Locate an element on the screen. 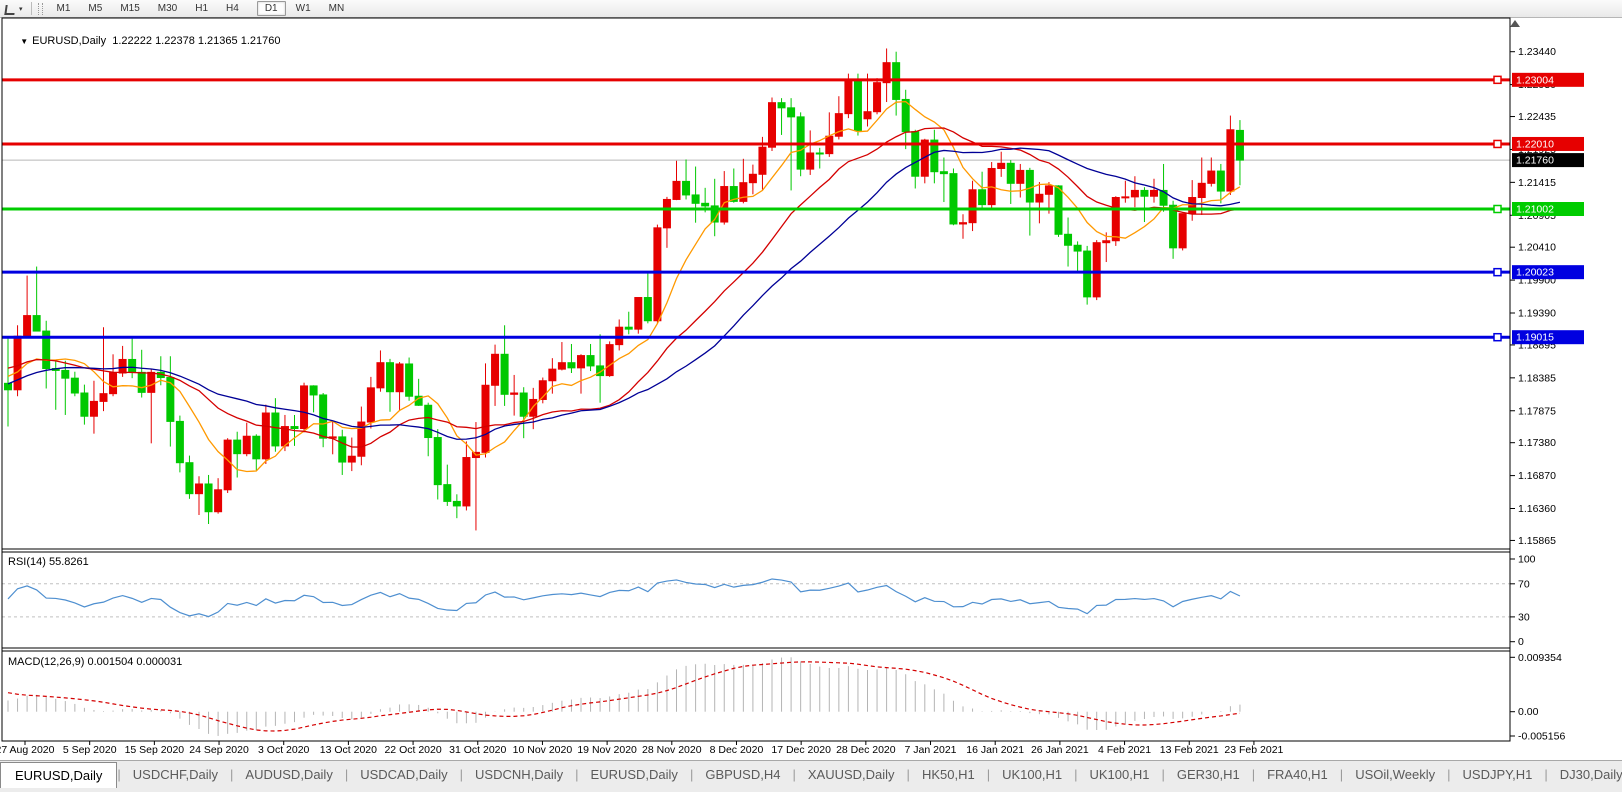  svg-text: 1.21002 is located at coordinates (1535, 209).